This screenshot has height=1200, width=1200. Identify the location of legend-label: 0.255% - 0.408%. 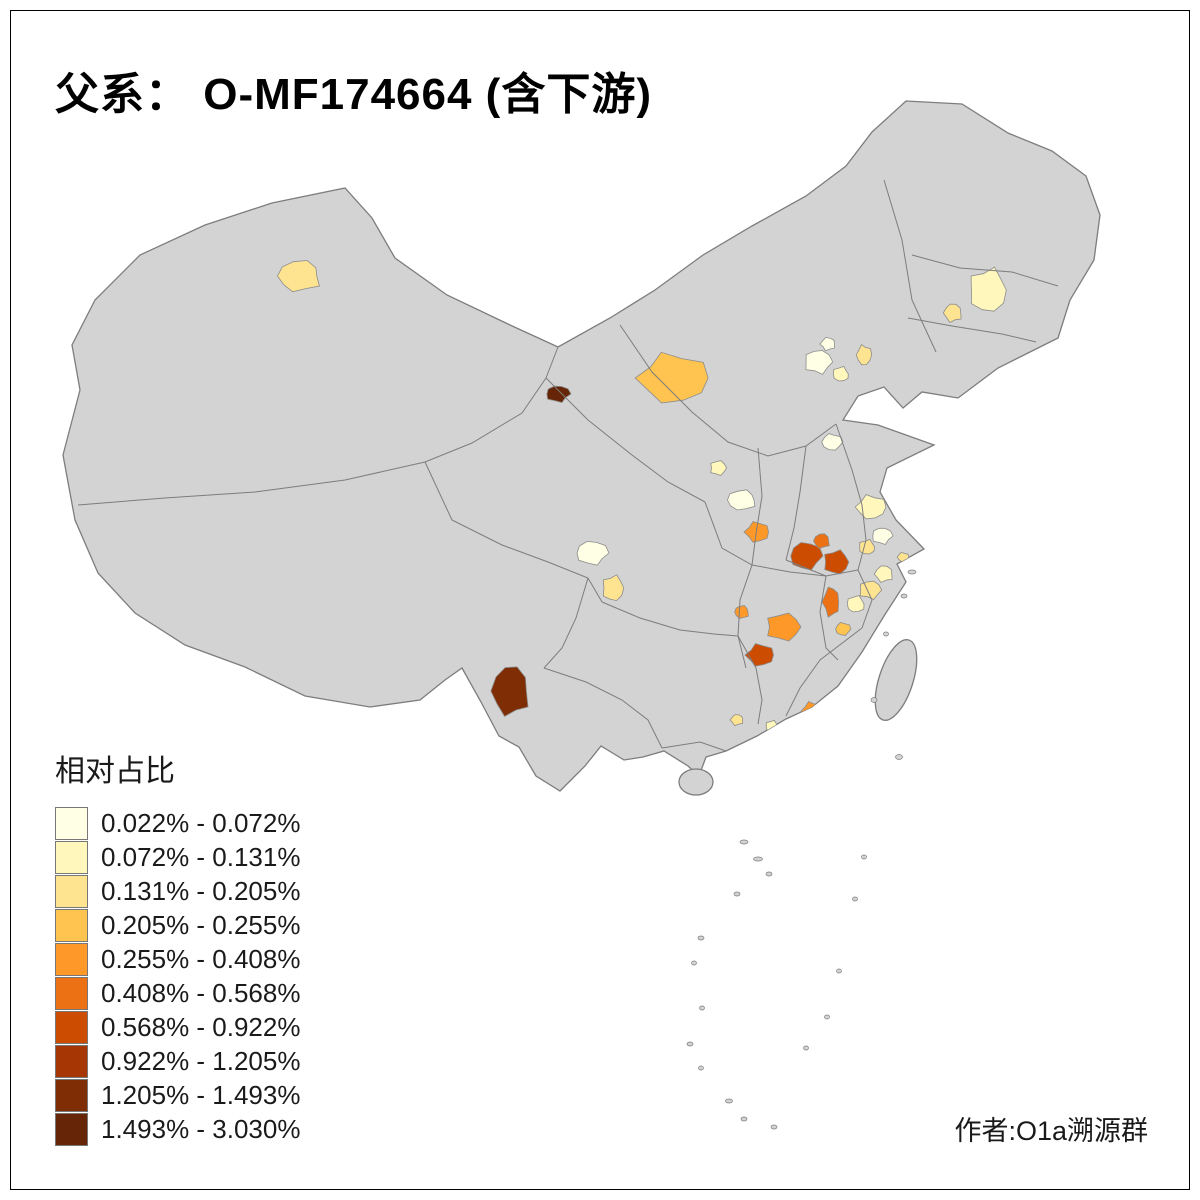
(201, 958).